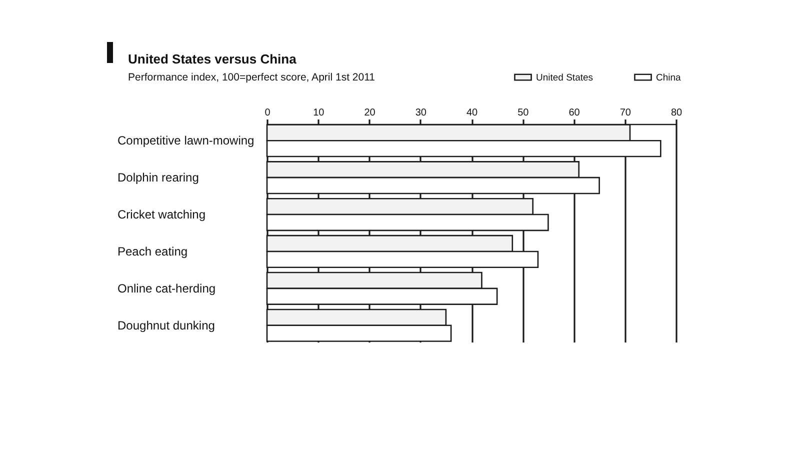 This screenshot has width=810, height=464. Describe the element at coordinates (669, 78) in the screenshot. I see `legend-label: China` at that location.